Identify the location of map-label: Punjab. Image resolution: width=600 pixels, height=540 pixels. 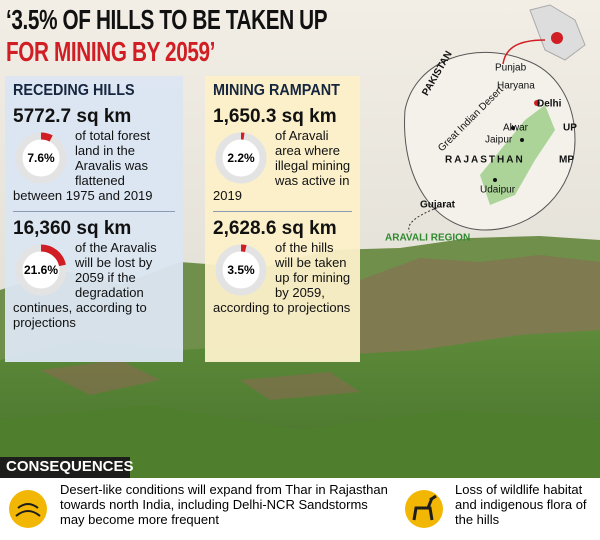
(511, 68).